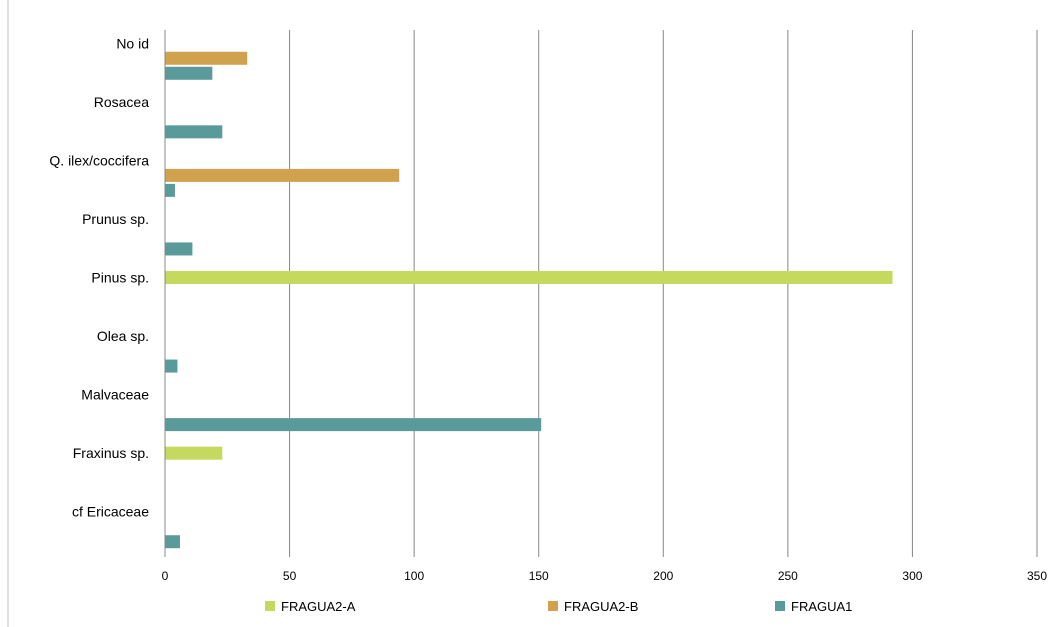 This screenshot has height=627, width=1054. What do you see at coordinates (115, 395) in the screenshot?
I see `category-label: Malvaceae` at bounding box center [115, 395].